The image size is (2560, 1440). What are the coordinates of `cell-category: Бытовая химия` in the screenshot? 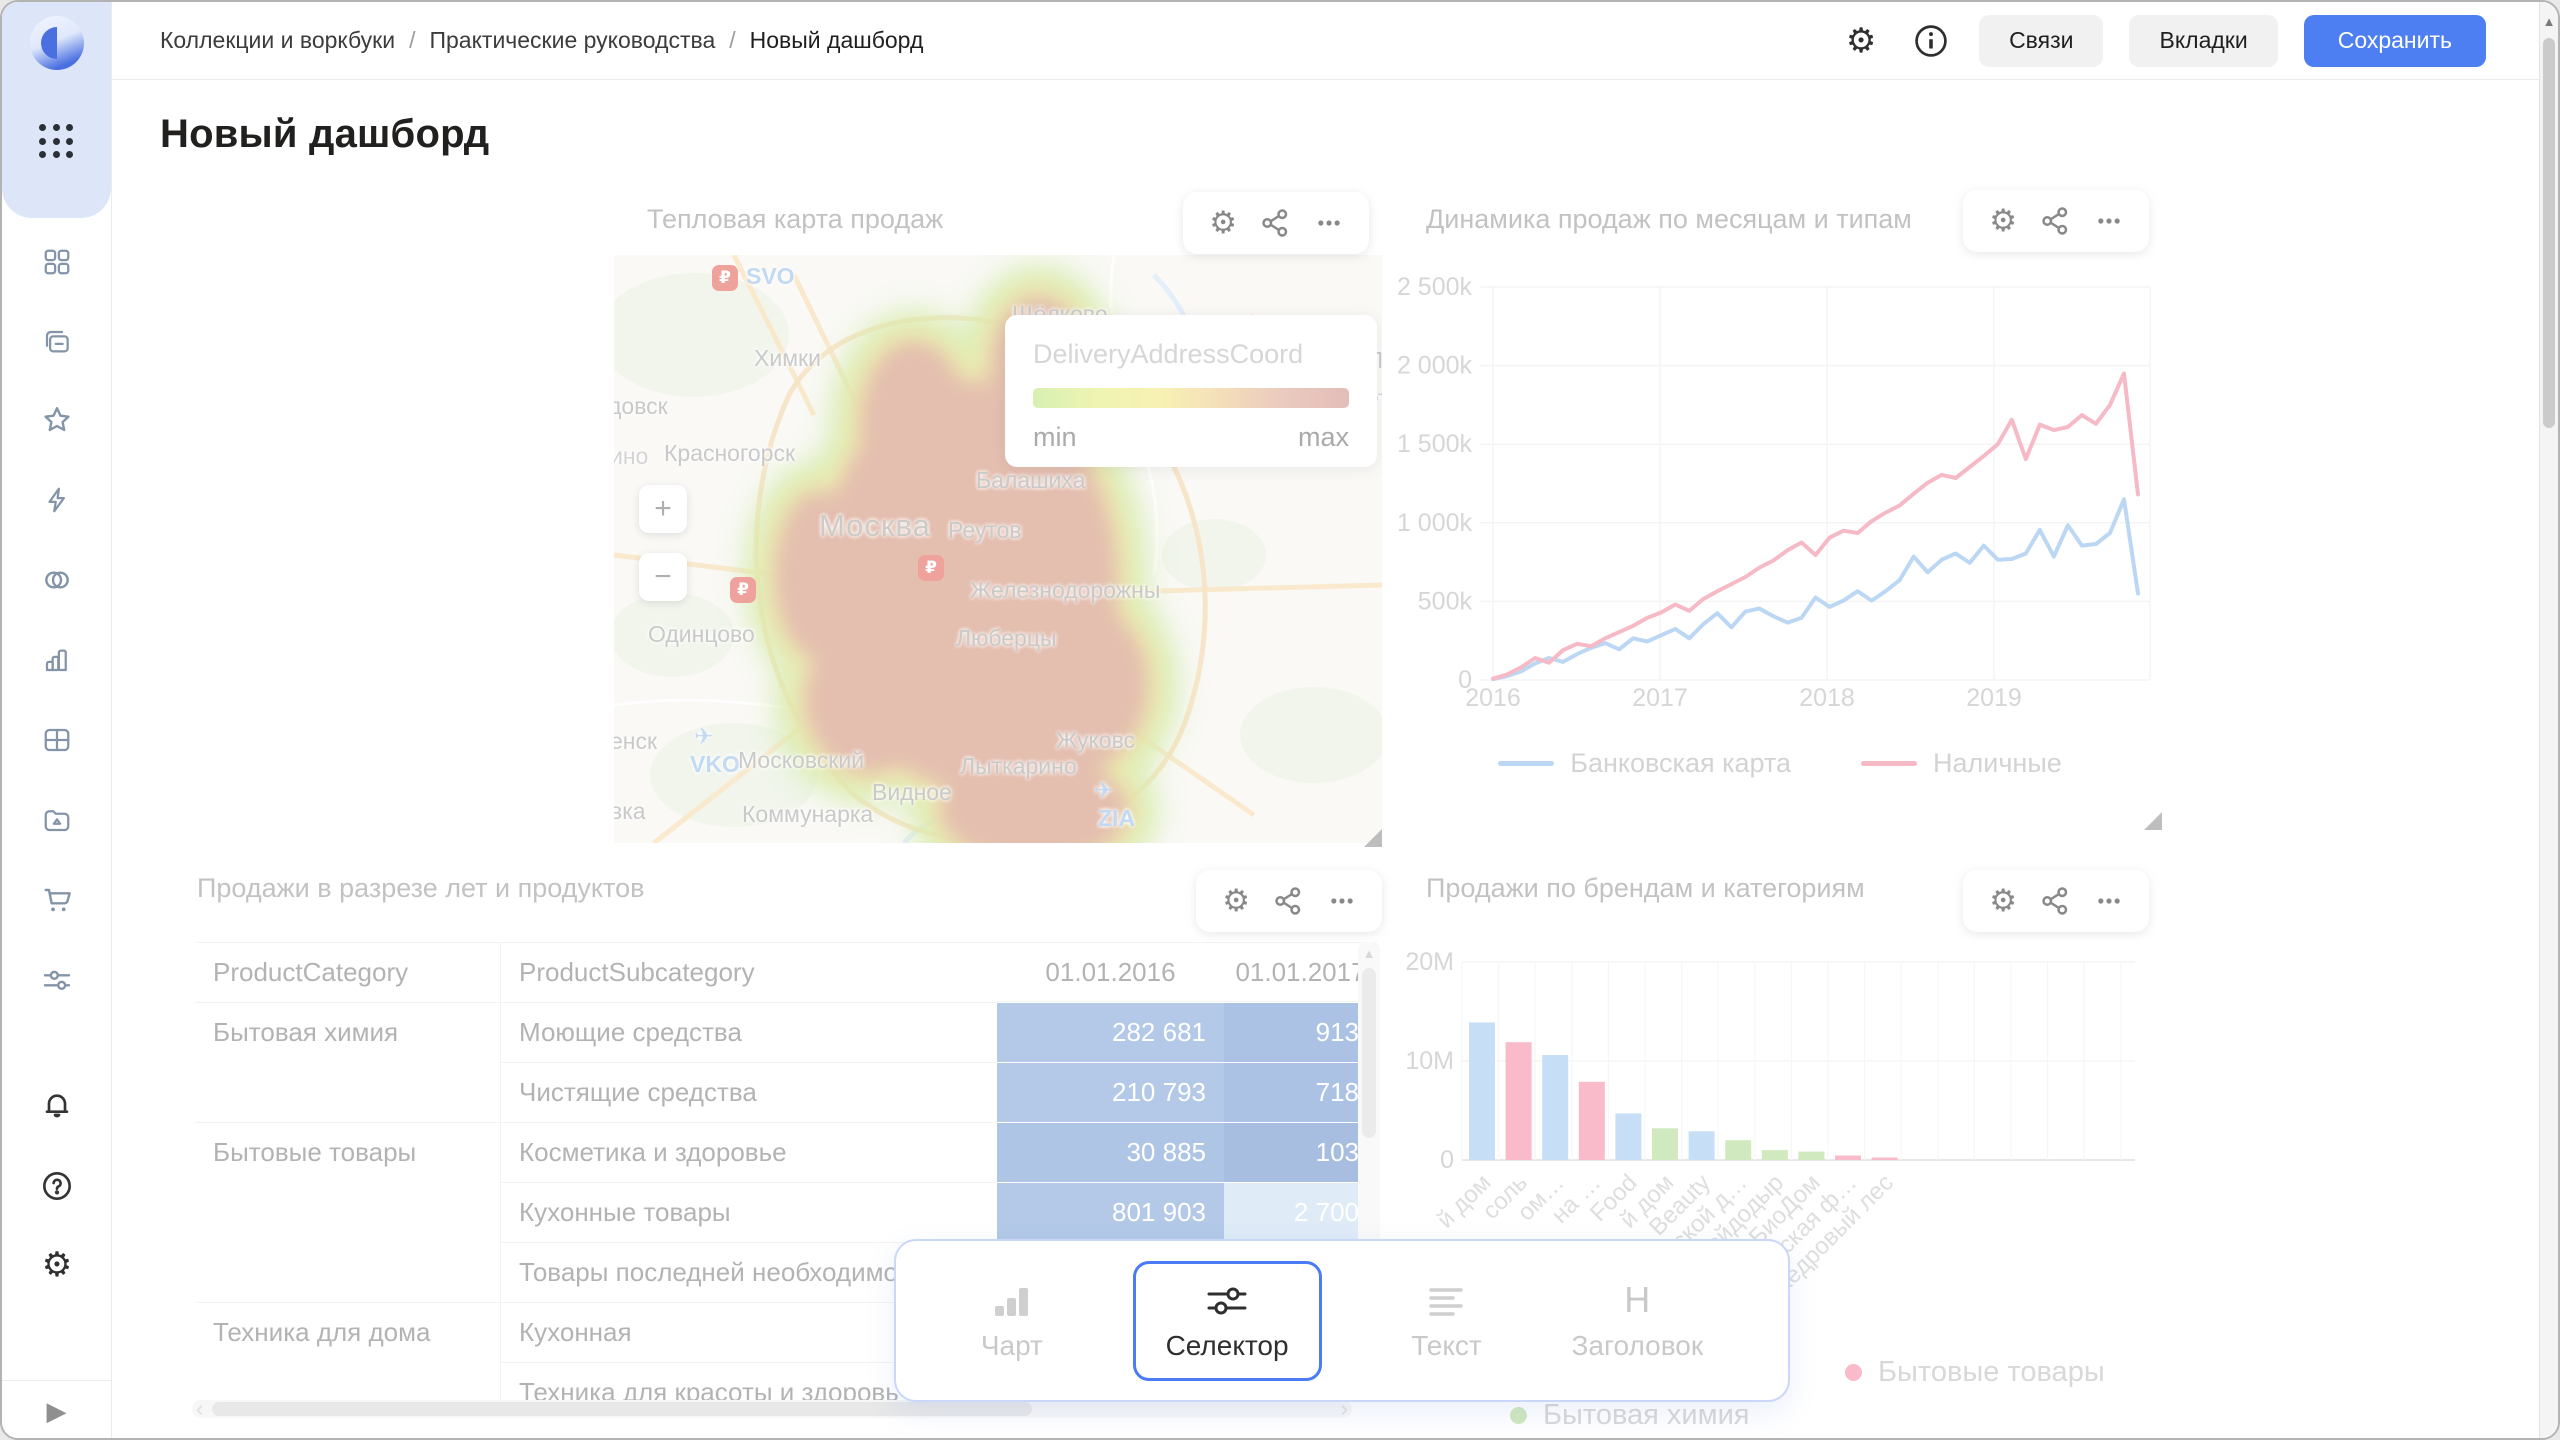 It's located at (347, 1032).